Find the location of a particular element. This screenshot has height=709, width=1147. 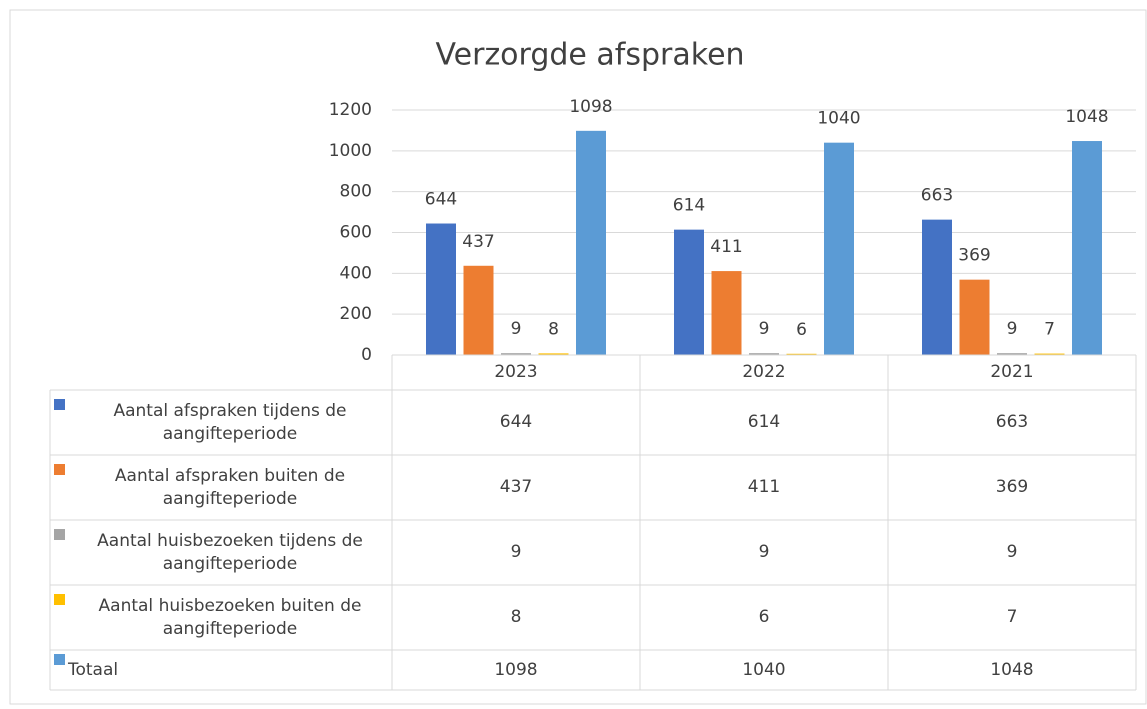

table-value-box: 1040 is located at coordinates (764, 669).